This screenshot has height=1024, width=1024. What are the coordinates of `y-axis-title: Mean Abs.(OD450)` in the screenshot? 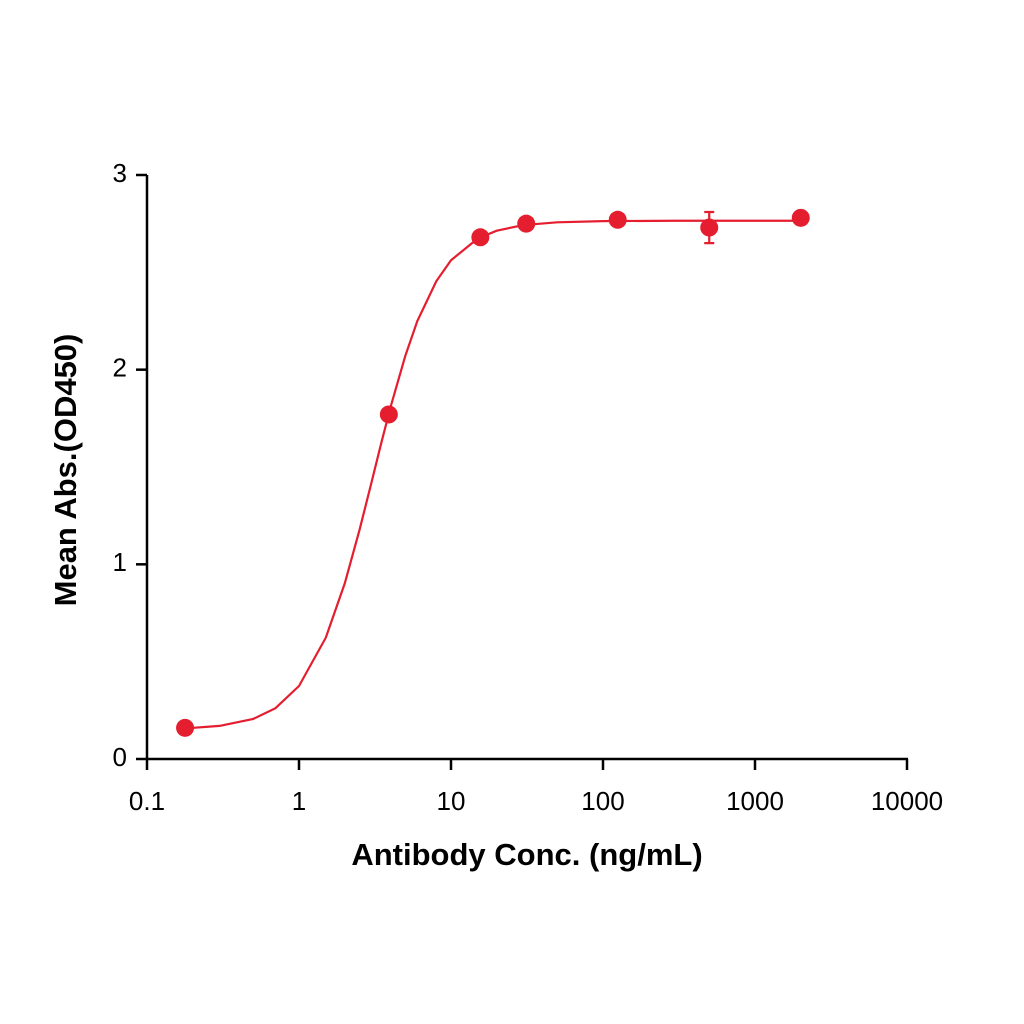 It's located at (65, 470).